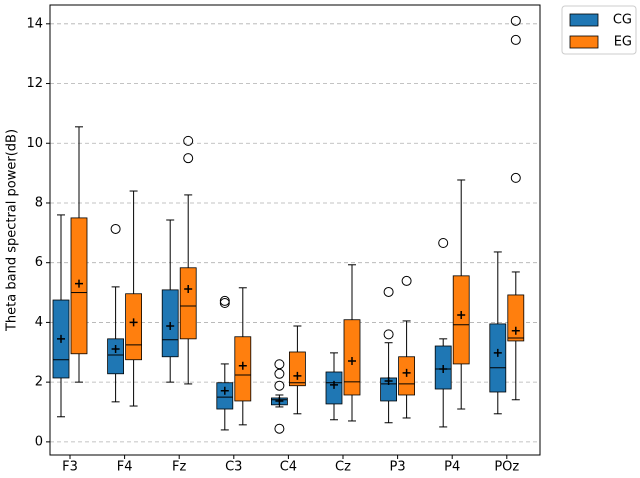 This screenshot has width=640, height=478. Describe the element at coordinates (506, 467) in the screenshot. I see `x-tick-label: POz` at that location.